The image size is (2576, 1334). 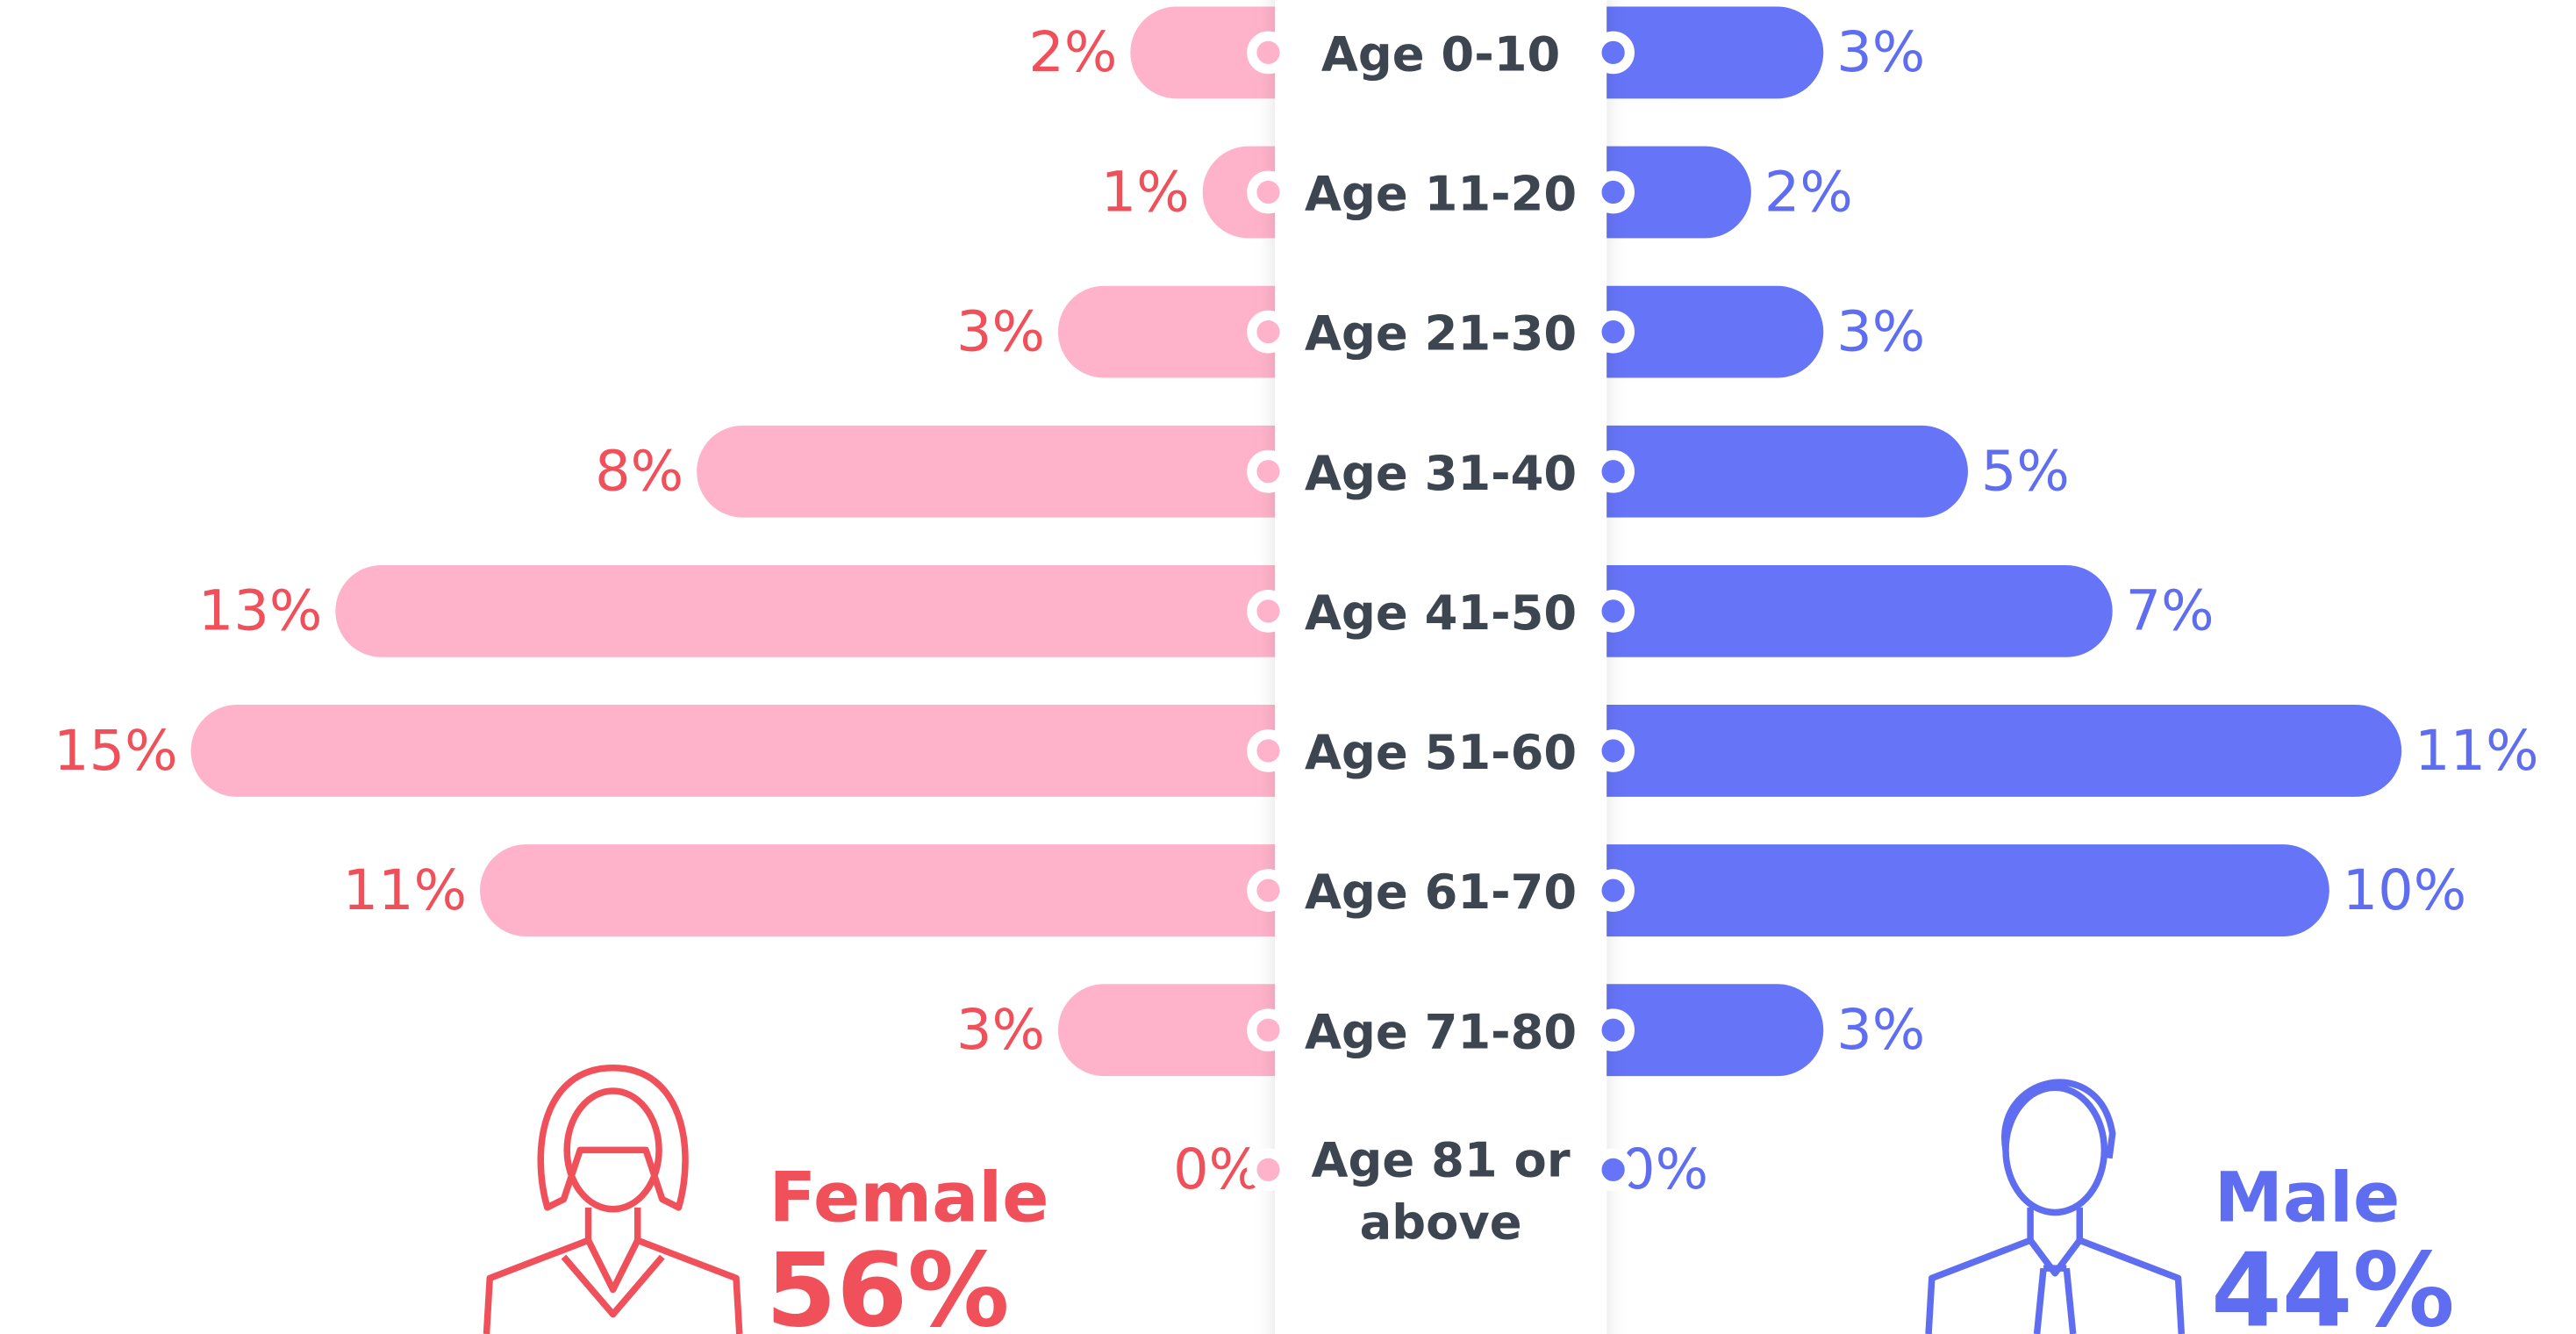 I want to click on category-label-box: Age 0-10, so click(x=1440, y=54).